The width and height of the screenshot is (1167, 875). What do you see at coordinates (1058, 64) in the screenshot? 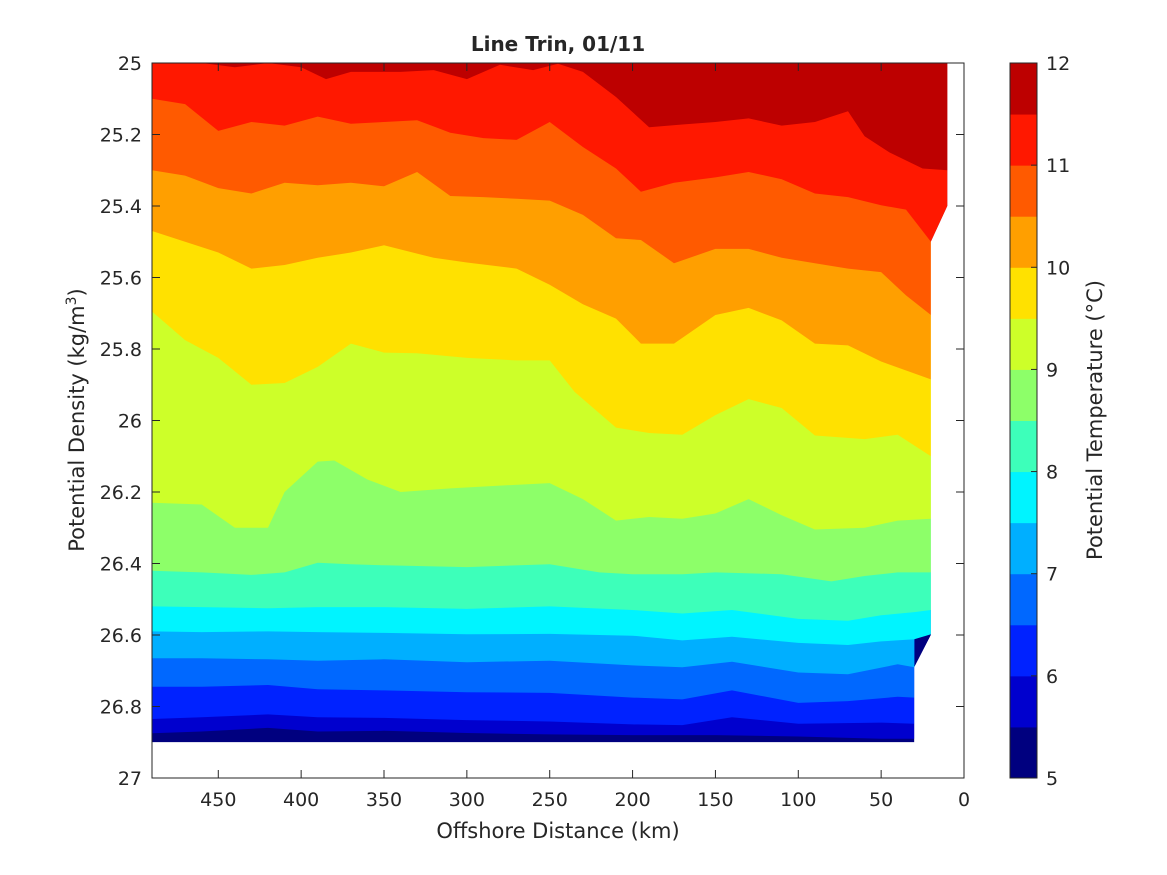
I see `colorbar-tick-label: 12` at bounding box center [1058, 64].